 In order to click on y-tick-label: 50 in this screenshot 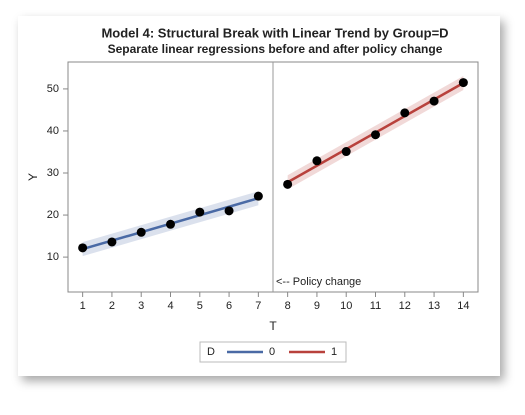, I will do `click(53, 89)`.